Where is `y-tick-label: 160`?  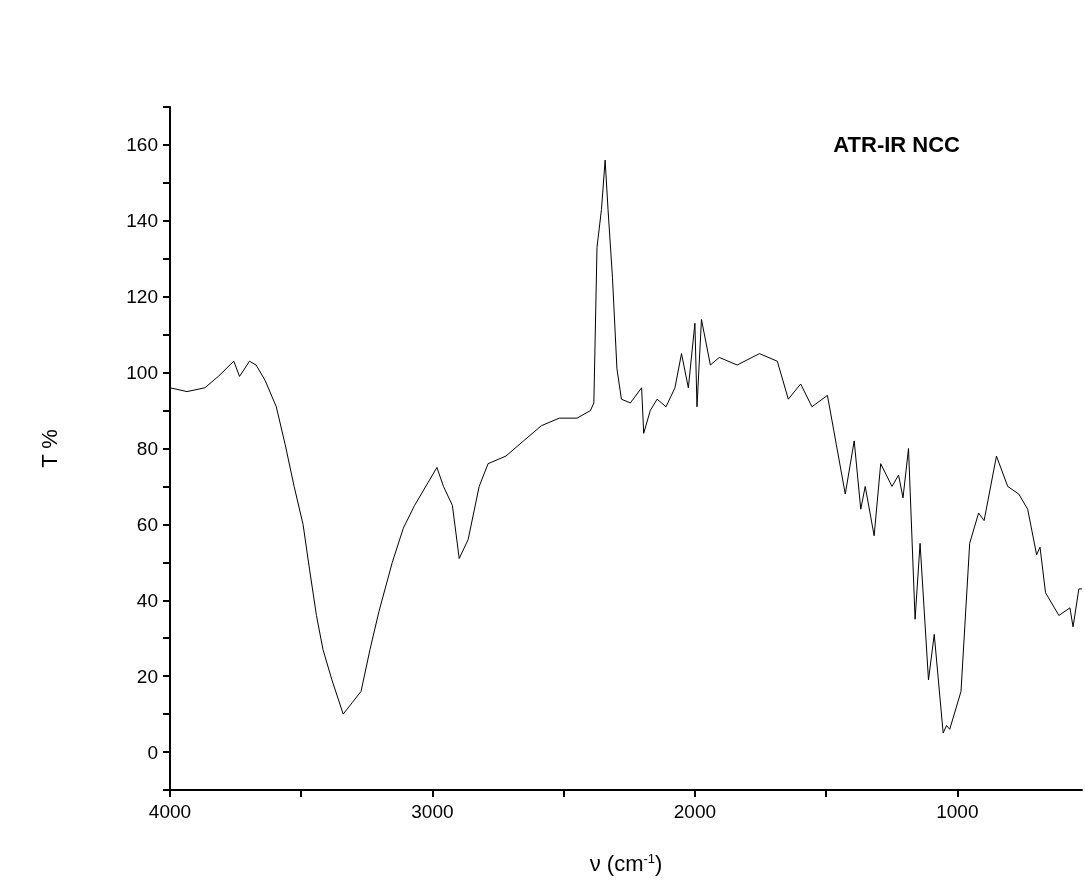
y-tick-label: 160 is located at coordinates (142, 145).